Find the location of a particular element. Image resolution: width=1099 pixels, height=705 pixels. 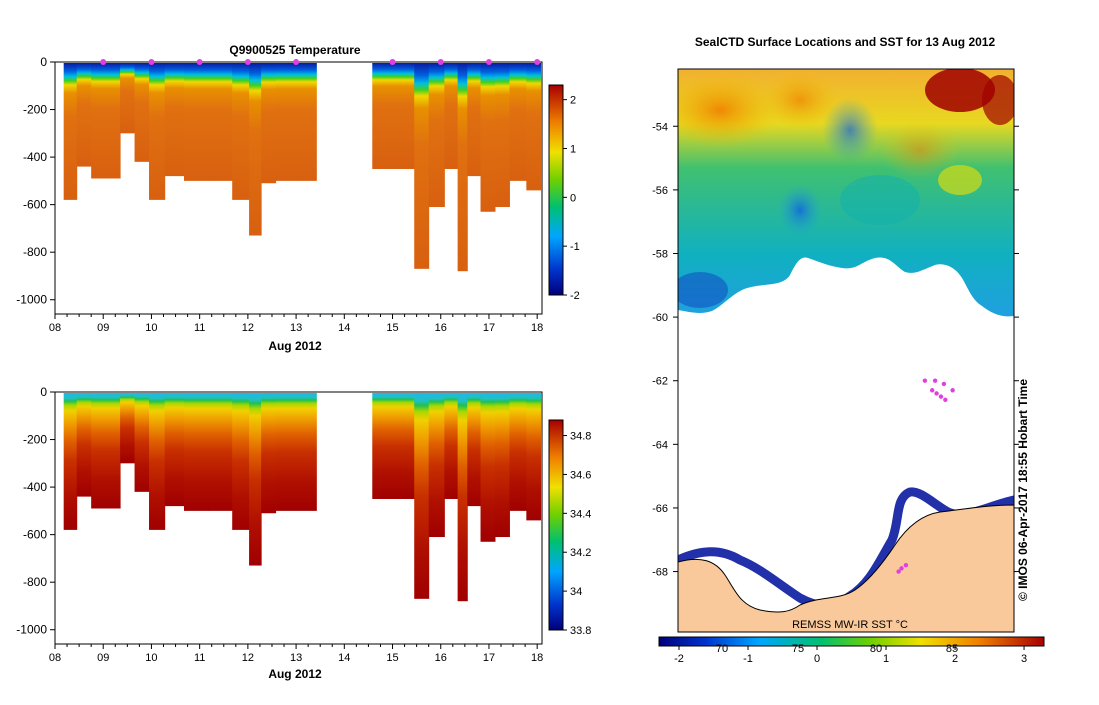

sst-colorbar-tick-label: 2 is located at coordinates (955, 659).